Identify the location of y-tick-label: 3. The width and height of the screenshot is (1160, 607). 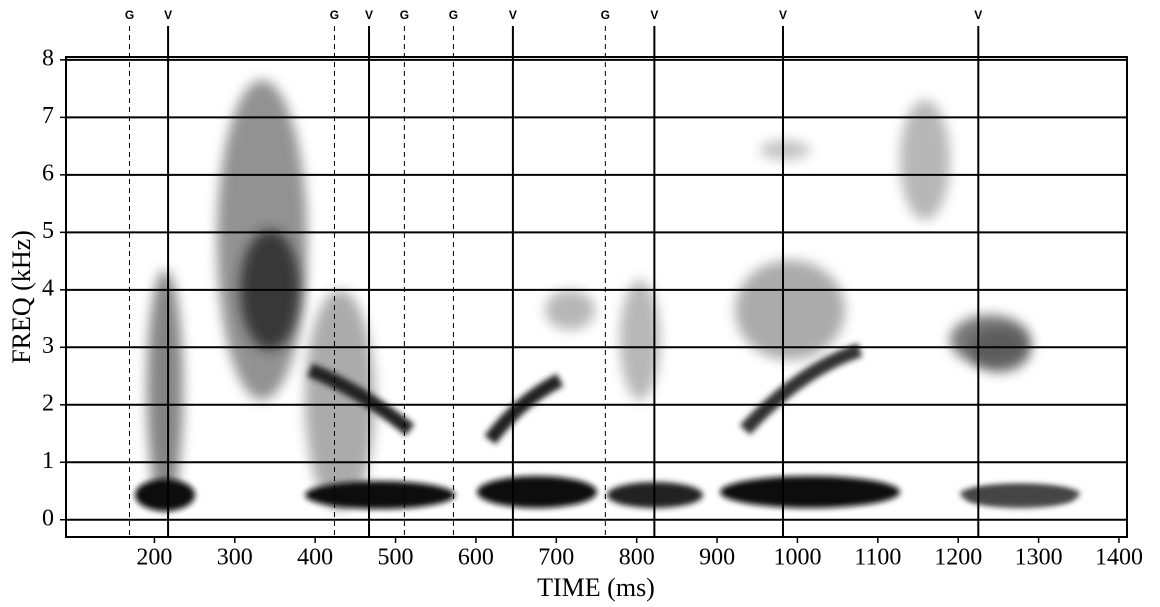
(48, 346).